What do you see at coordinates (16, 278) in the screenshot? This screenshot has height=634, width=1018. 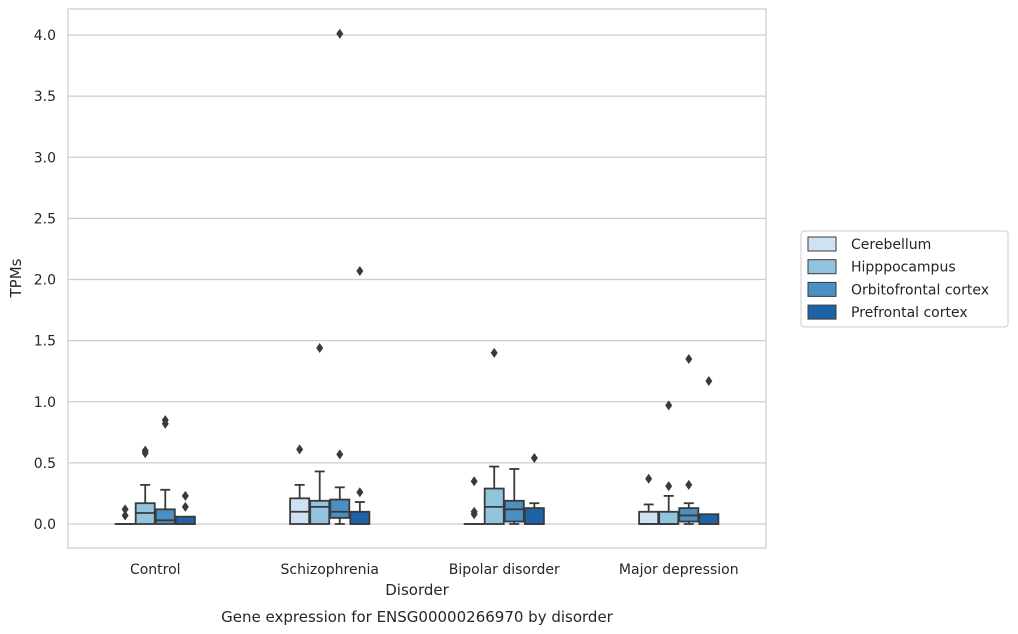 I see `y-axis-title: TPMs` at bounding box center [16, 278].